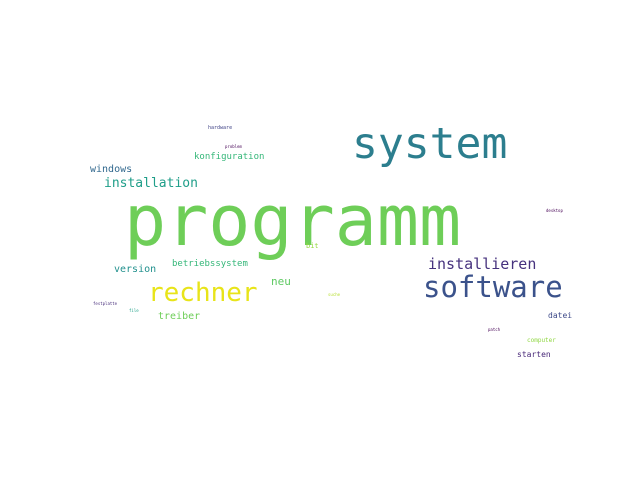 The image size is (640, 480). I want to click on word-suche: suche, so click(334, 294).